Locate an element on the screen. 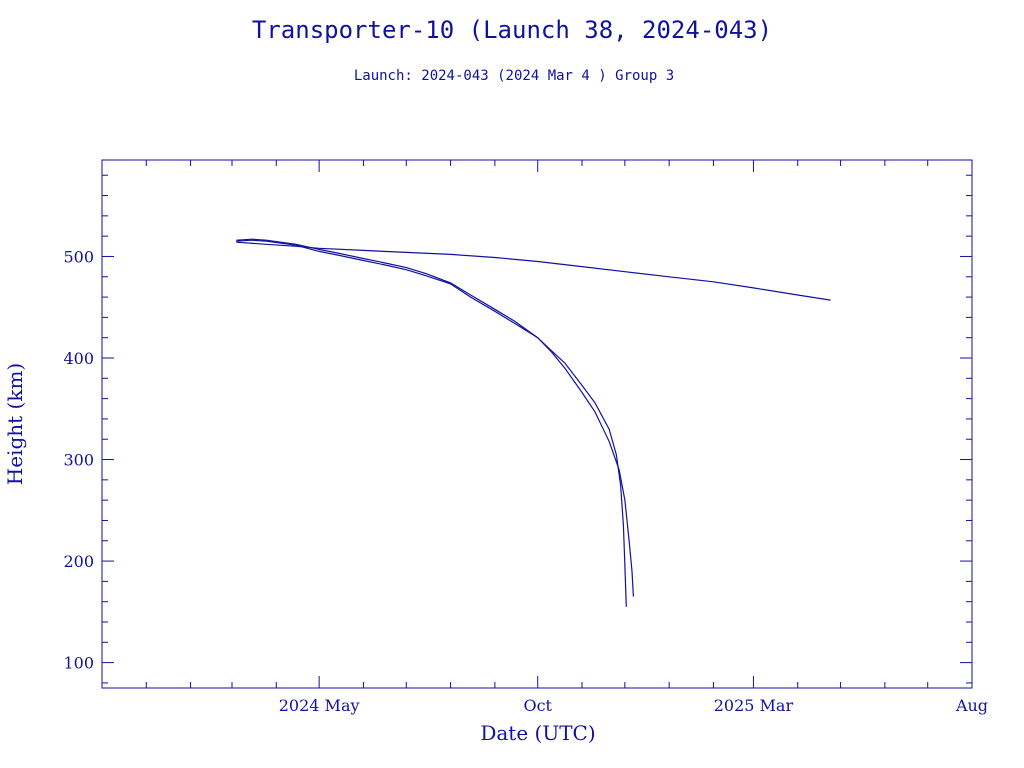  x-tick-label: 2025 Mar is located at coordinates (754, 705).